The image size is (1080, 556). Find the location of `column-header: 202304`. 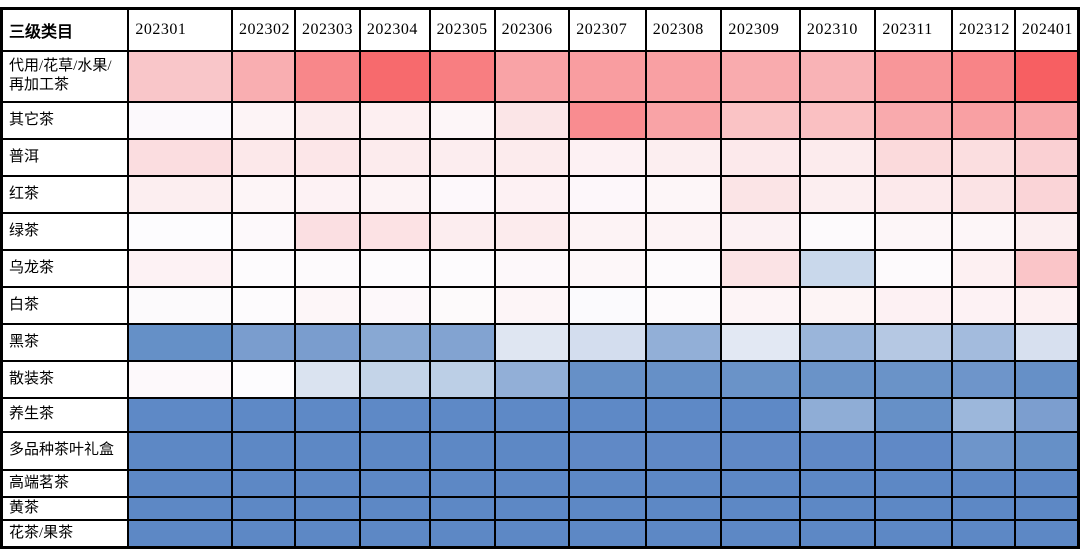

column-header: 202304 is located at coordinates (394, 29).